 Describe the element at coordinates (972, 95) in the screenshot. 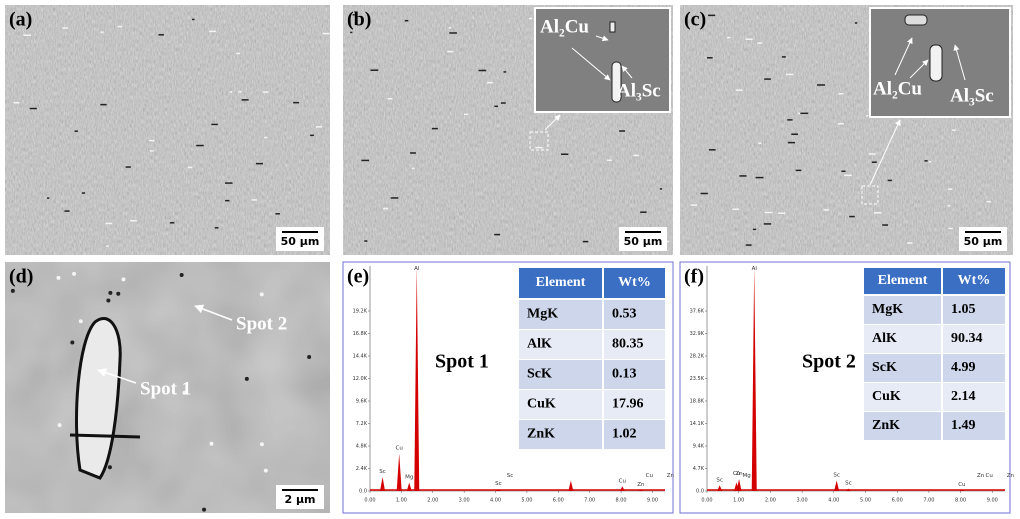

I see `annotation: Al₃Sc` at that location.